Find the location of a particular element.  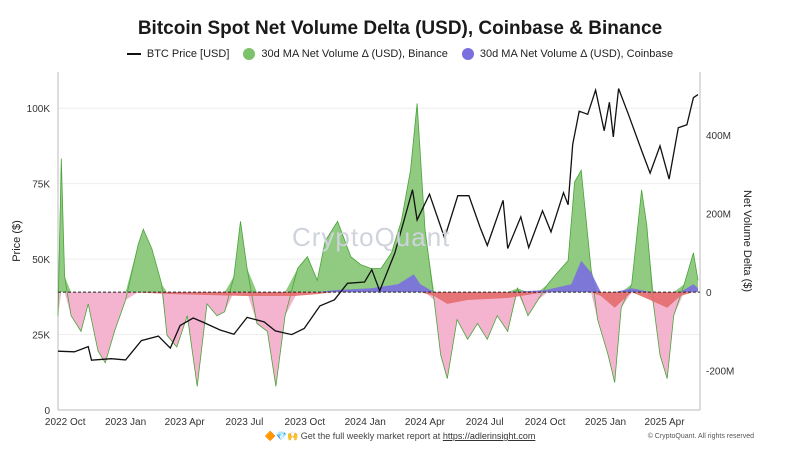

copyright: © CryptoQuant. All rights reserved is located at coordinates (700, 436).